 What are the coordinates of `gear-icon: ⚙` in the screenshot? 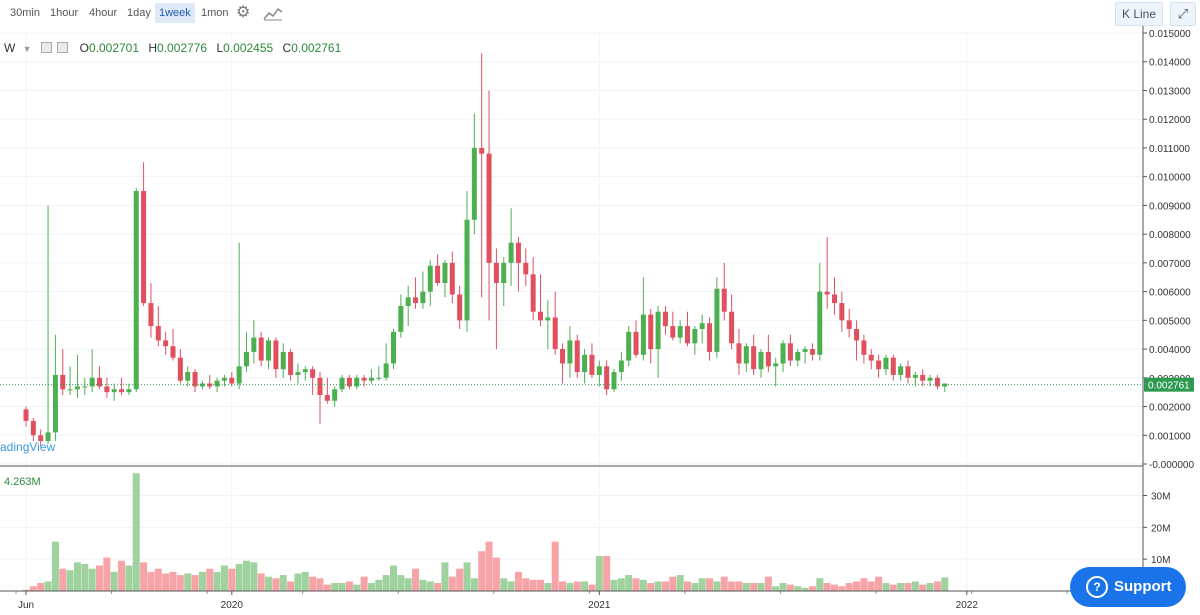 It's located at (243, 12).